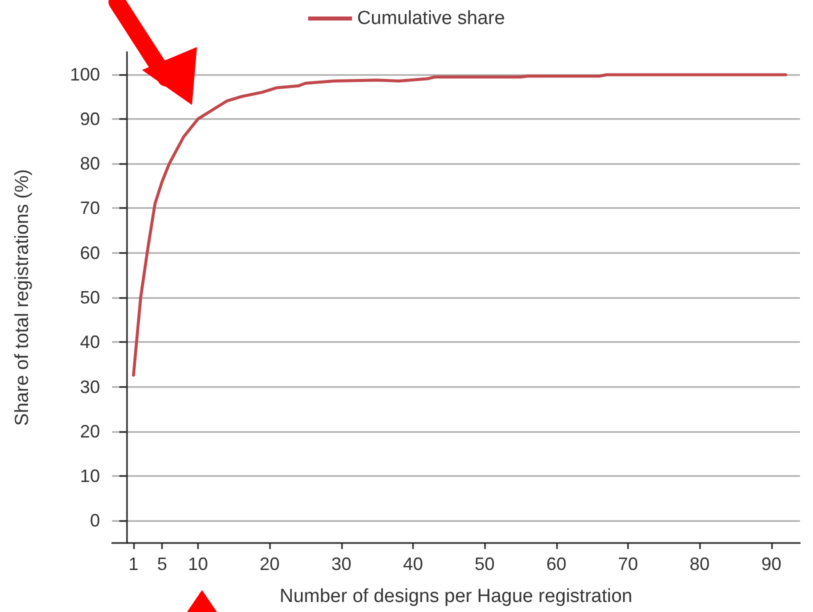 The height and width of the screenshot is (612, 813). Describe the element at coordinates (90, 342) in the screenshot. I see `y-tick-label: 40` at that location.